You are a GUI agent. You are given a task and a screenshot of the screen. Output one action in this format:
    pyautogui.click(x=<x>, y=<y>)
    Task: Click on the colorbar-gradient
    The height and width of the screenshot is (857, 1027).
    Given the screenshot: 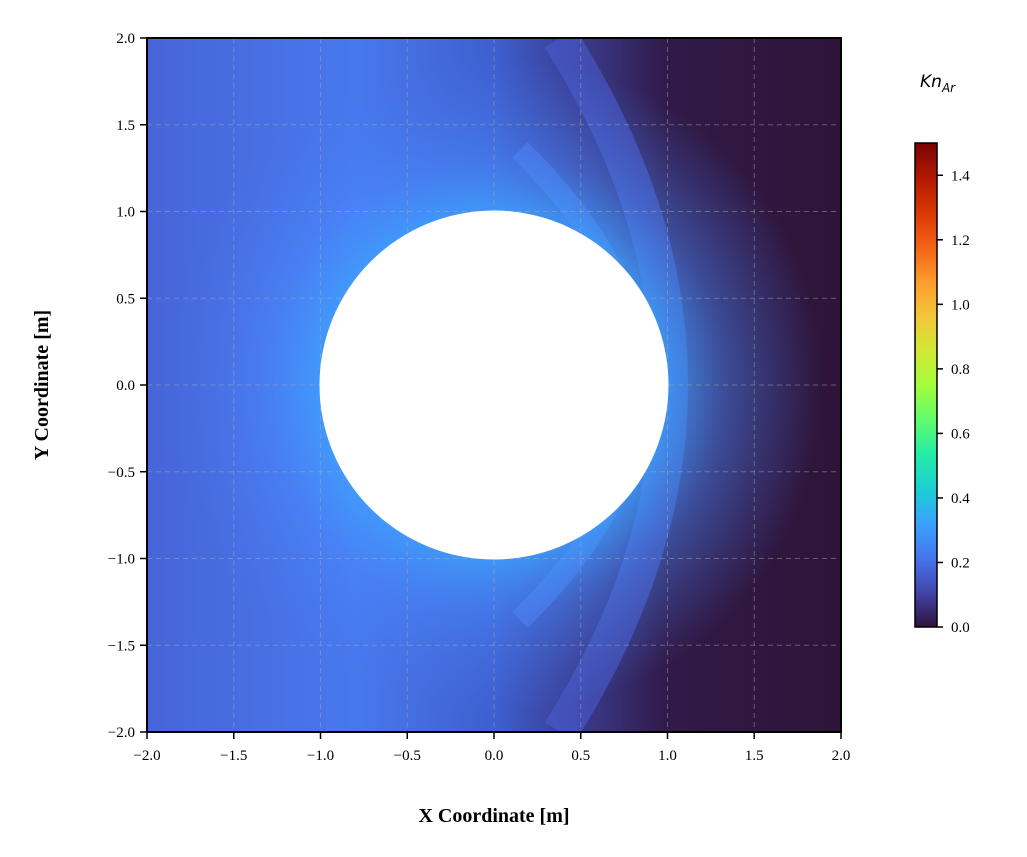 What is the action you would take?
    pyautogui.click(x=926, y=385)
    